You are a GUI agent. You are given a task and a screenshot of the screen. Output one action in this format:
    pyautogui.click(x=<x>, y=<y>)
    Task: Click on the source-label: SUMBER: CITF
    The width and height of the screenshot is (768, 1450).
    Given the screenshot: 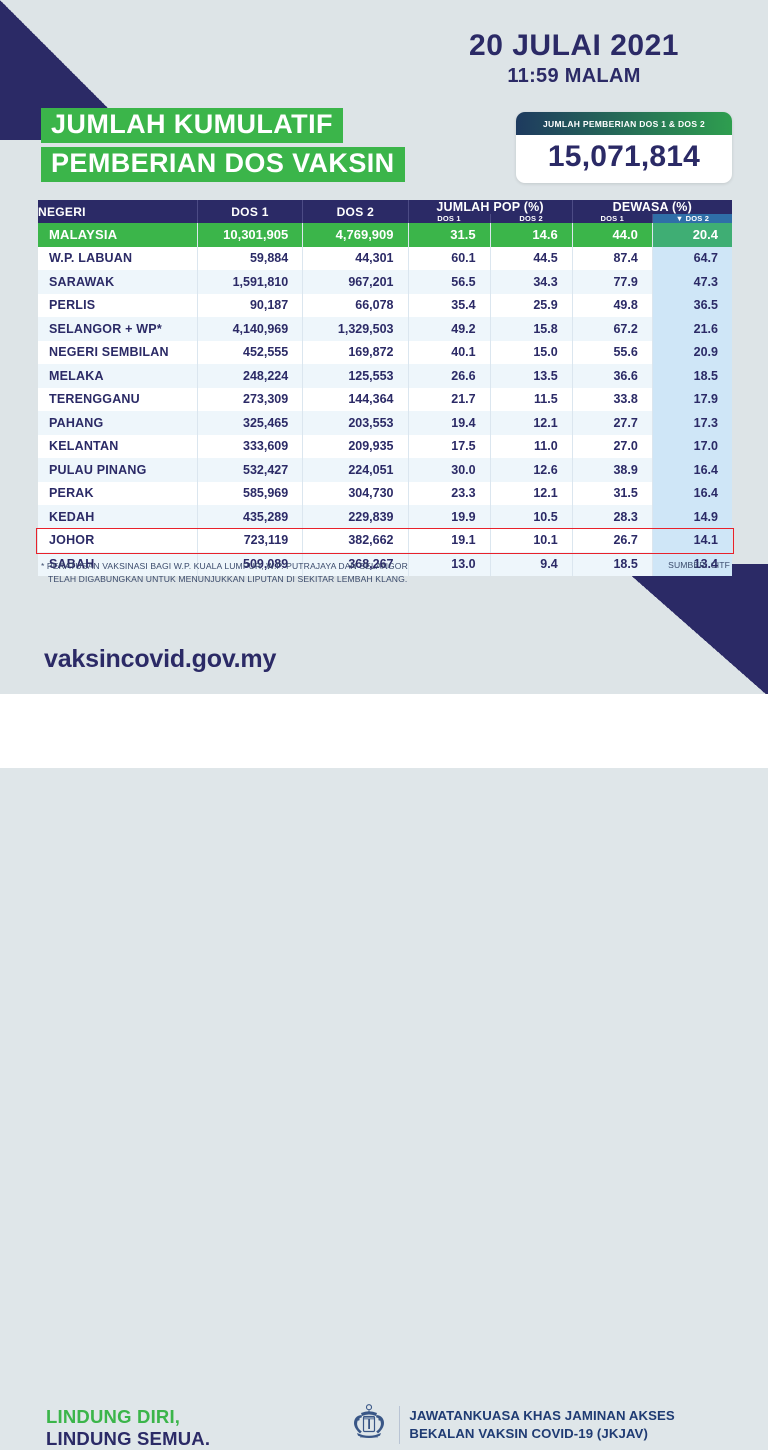 What is the action you would take?
    pyautogui.click(x=699, y=565)
    